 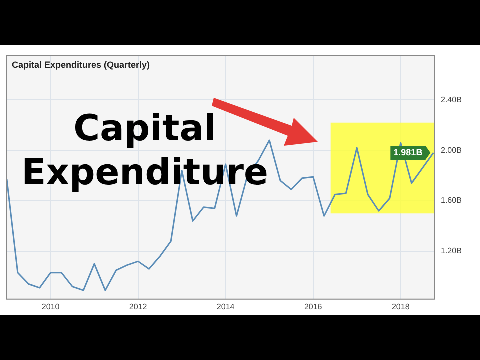 What do you see at coordinates (51, 307) in the screenshot?
I see `x-tick-label: 2010` at bounding box center [51, 307].